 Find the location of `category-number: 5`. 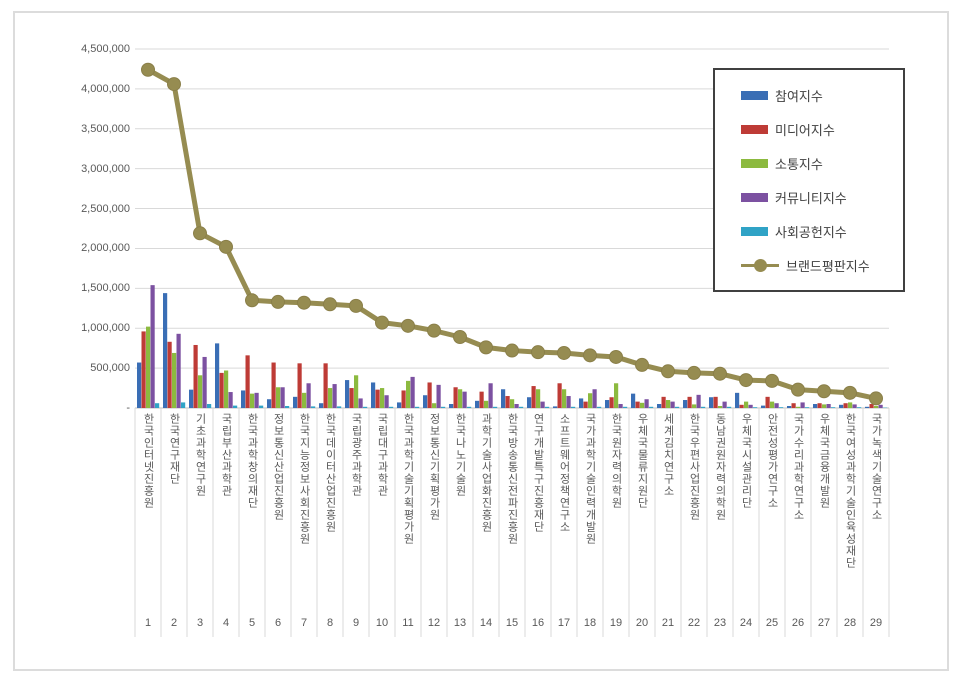

category-number: 5 is located at coordinates (252, 623).